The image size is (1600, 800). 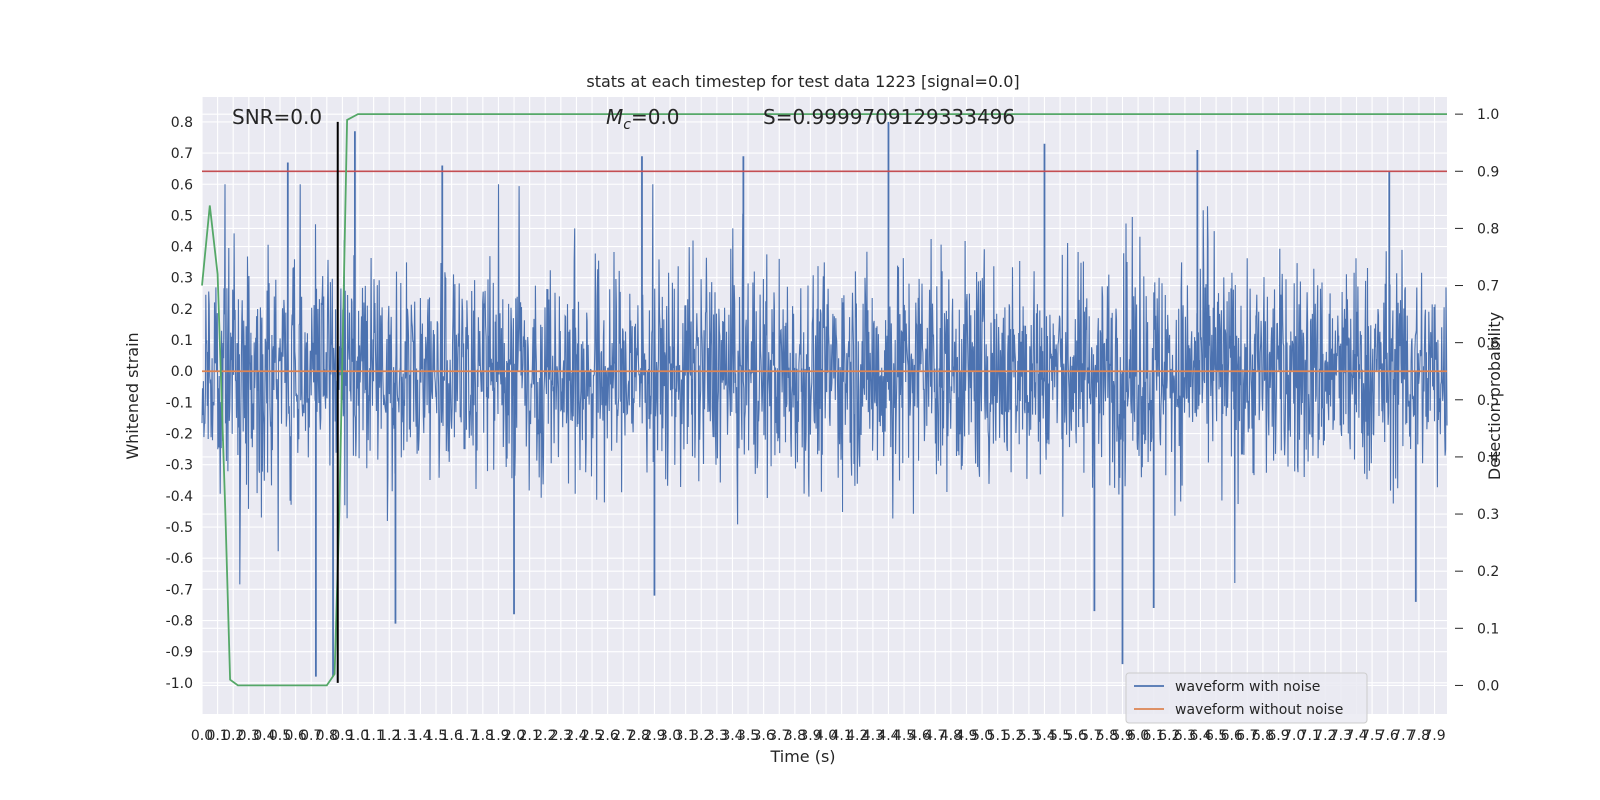 I want to click on x-tick-label: 5.9, so click(x=1122, y=736).